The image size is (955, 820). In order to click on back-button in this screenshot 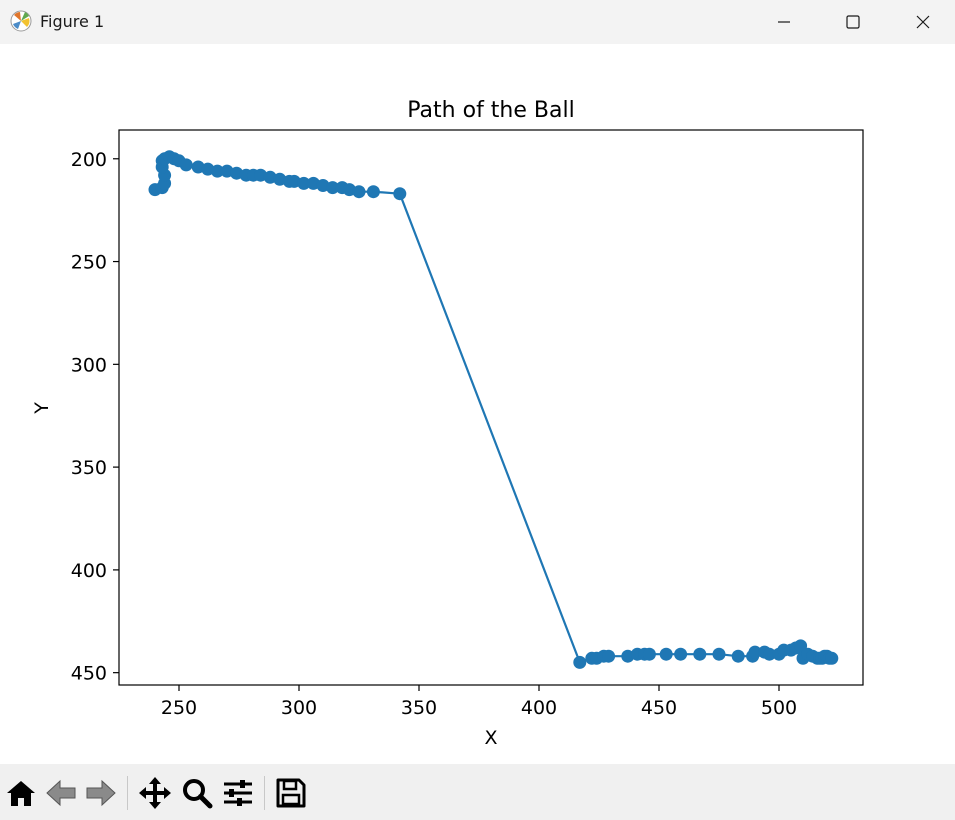, I will do `click(61, 793)`.